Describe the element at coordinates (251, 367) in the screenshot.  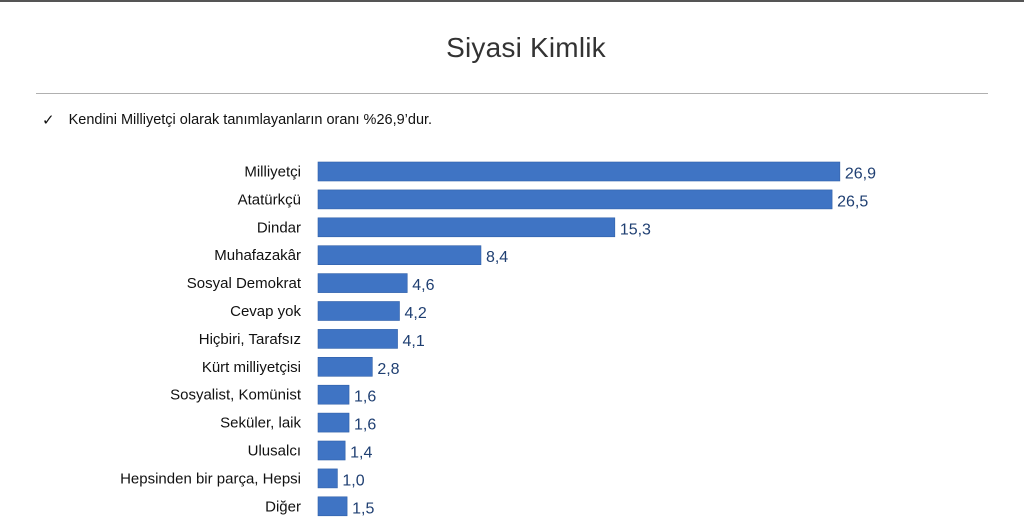
I see `category-label: Kürt milliyetçisi` at that location.